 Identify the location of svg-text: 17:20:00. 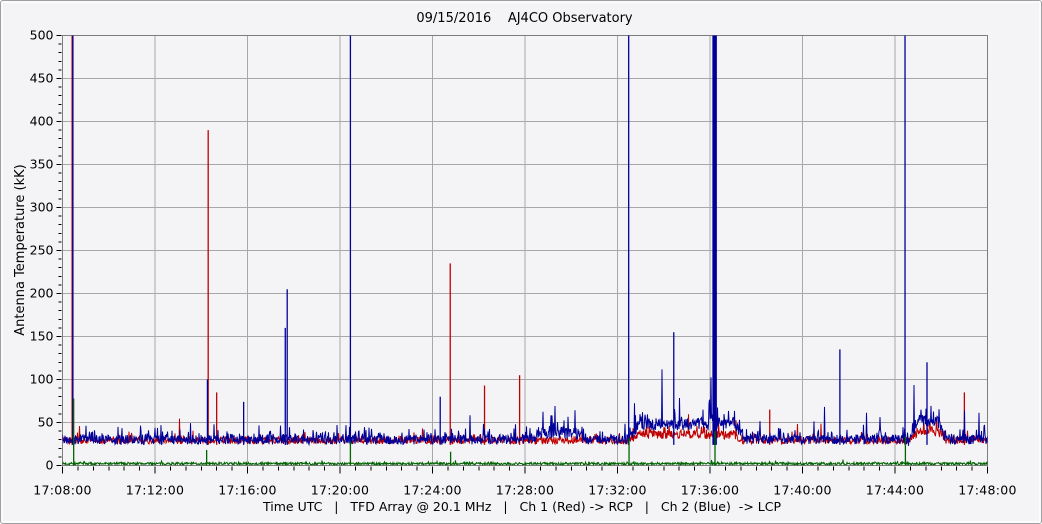
(340, 490).